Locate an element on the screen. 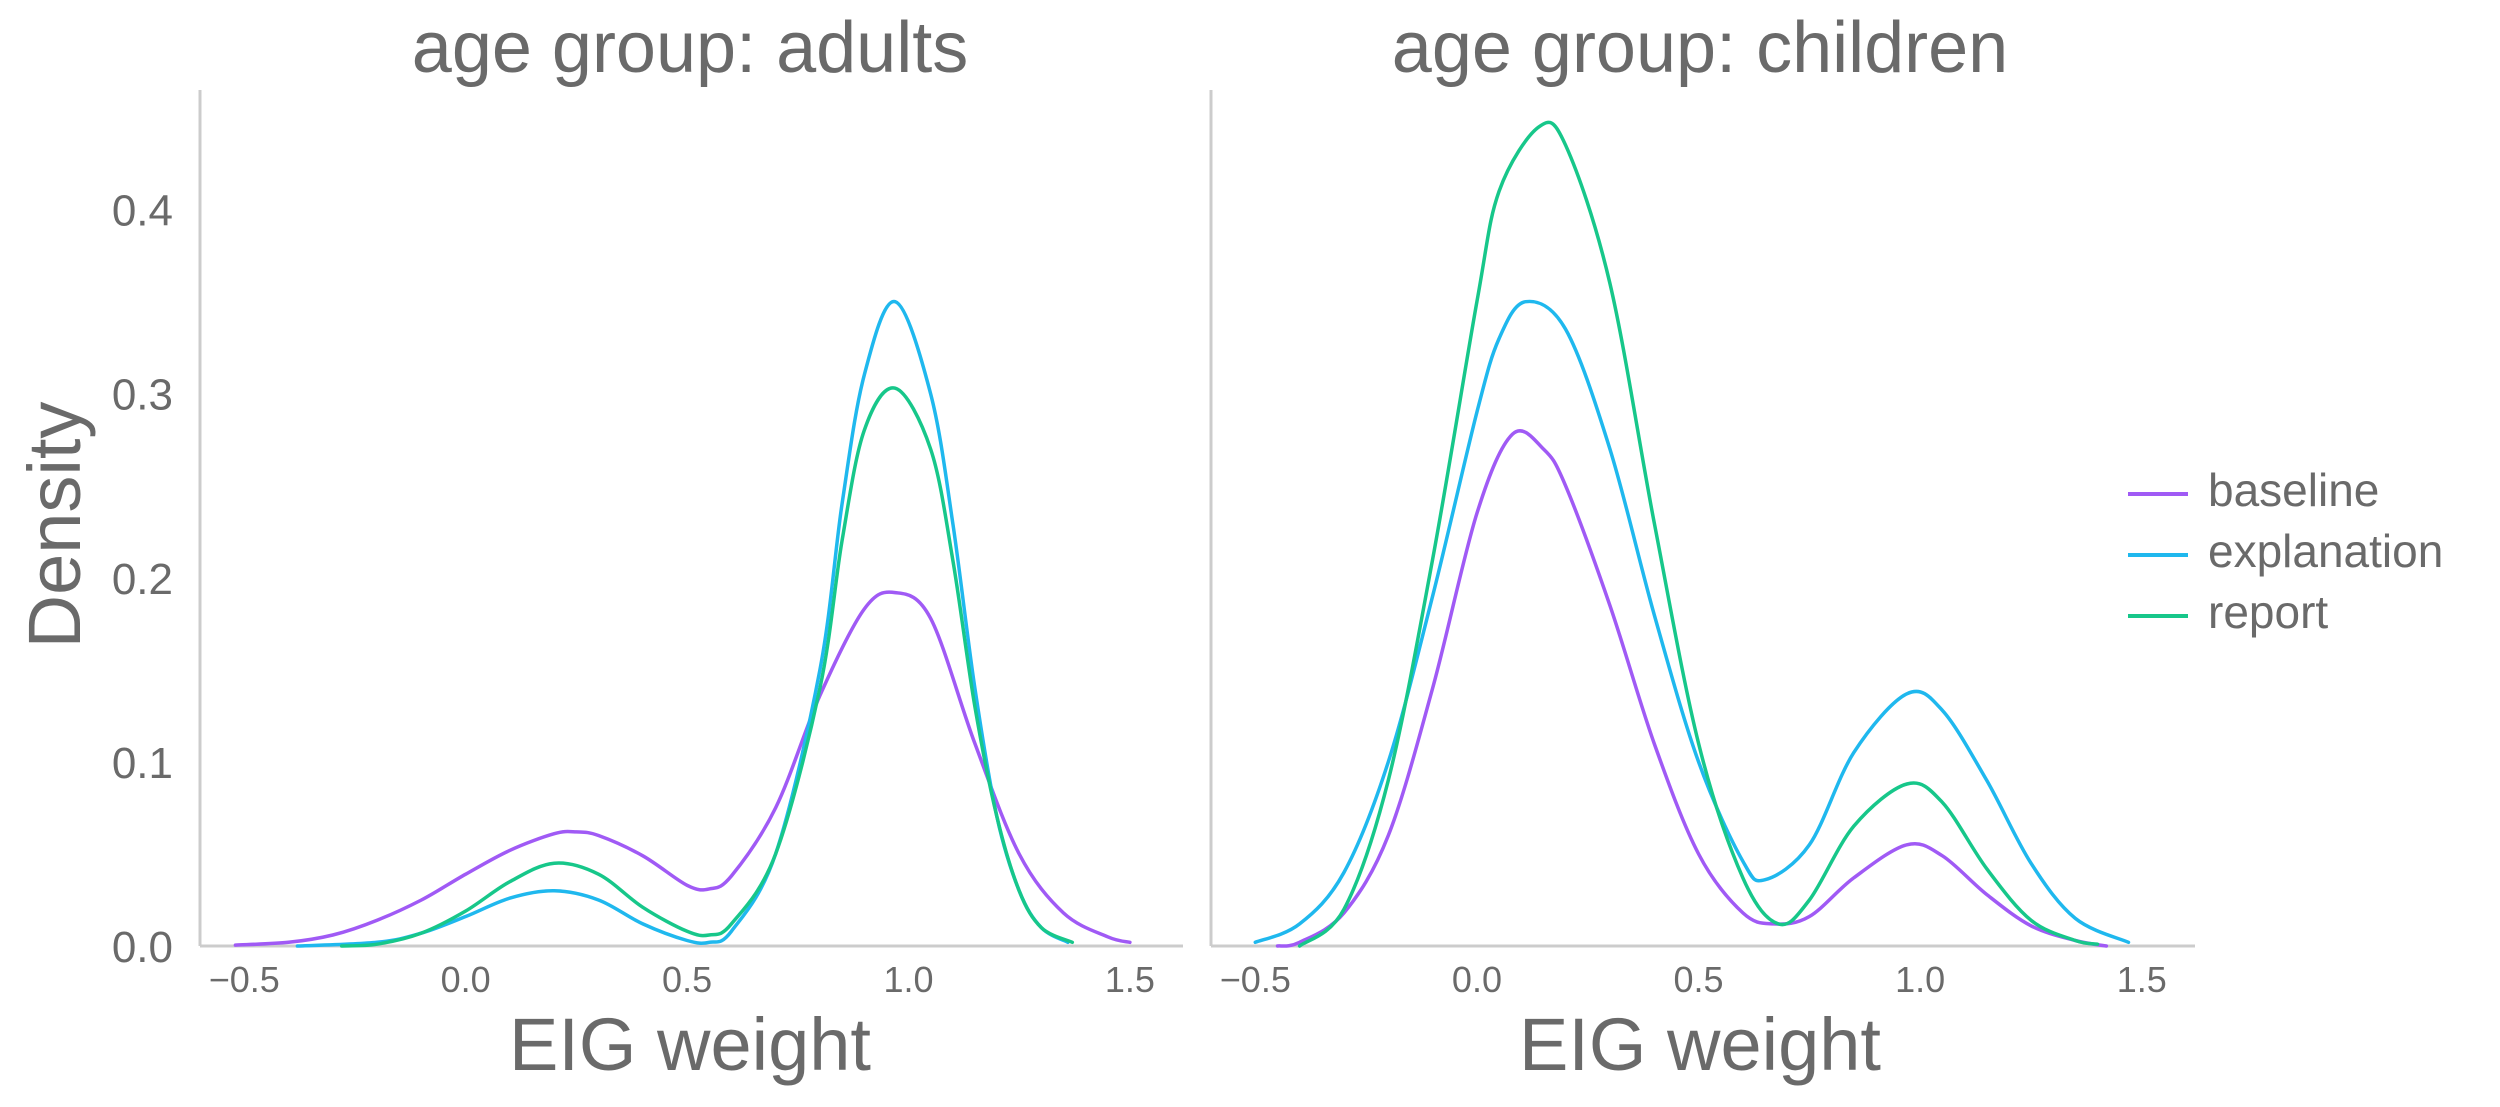  legend-item-report: report is located at coordinates (2228, 612).